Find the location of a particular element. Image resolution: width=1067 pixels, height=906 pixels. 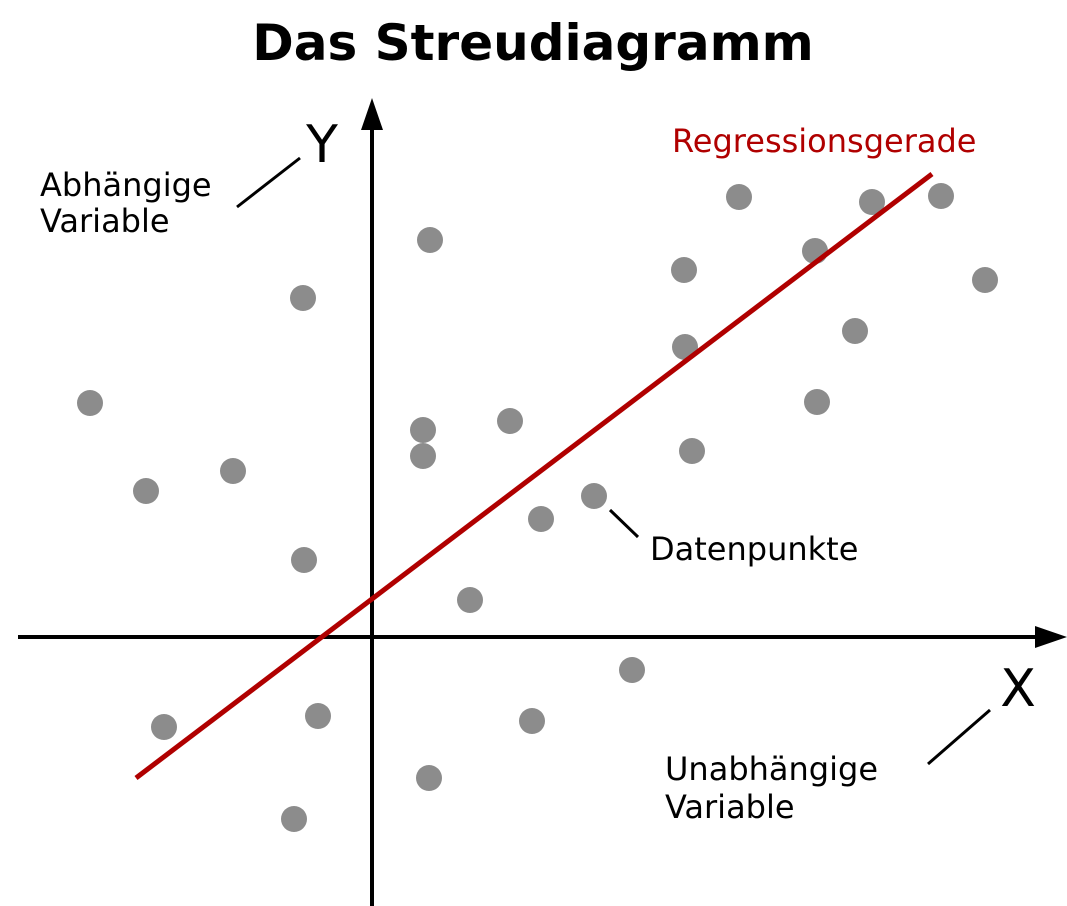

y-annotation: Abhängige is located at coordinates (126, 185).